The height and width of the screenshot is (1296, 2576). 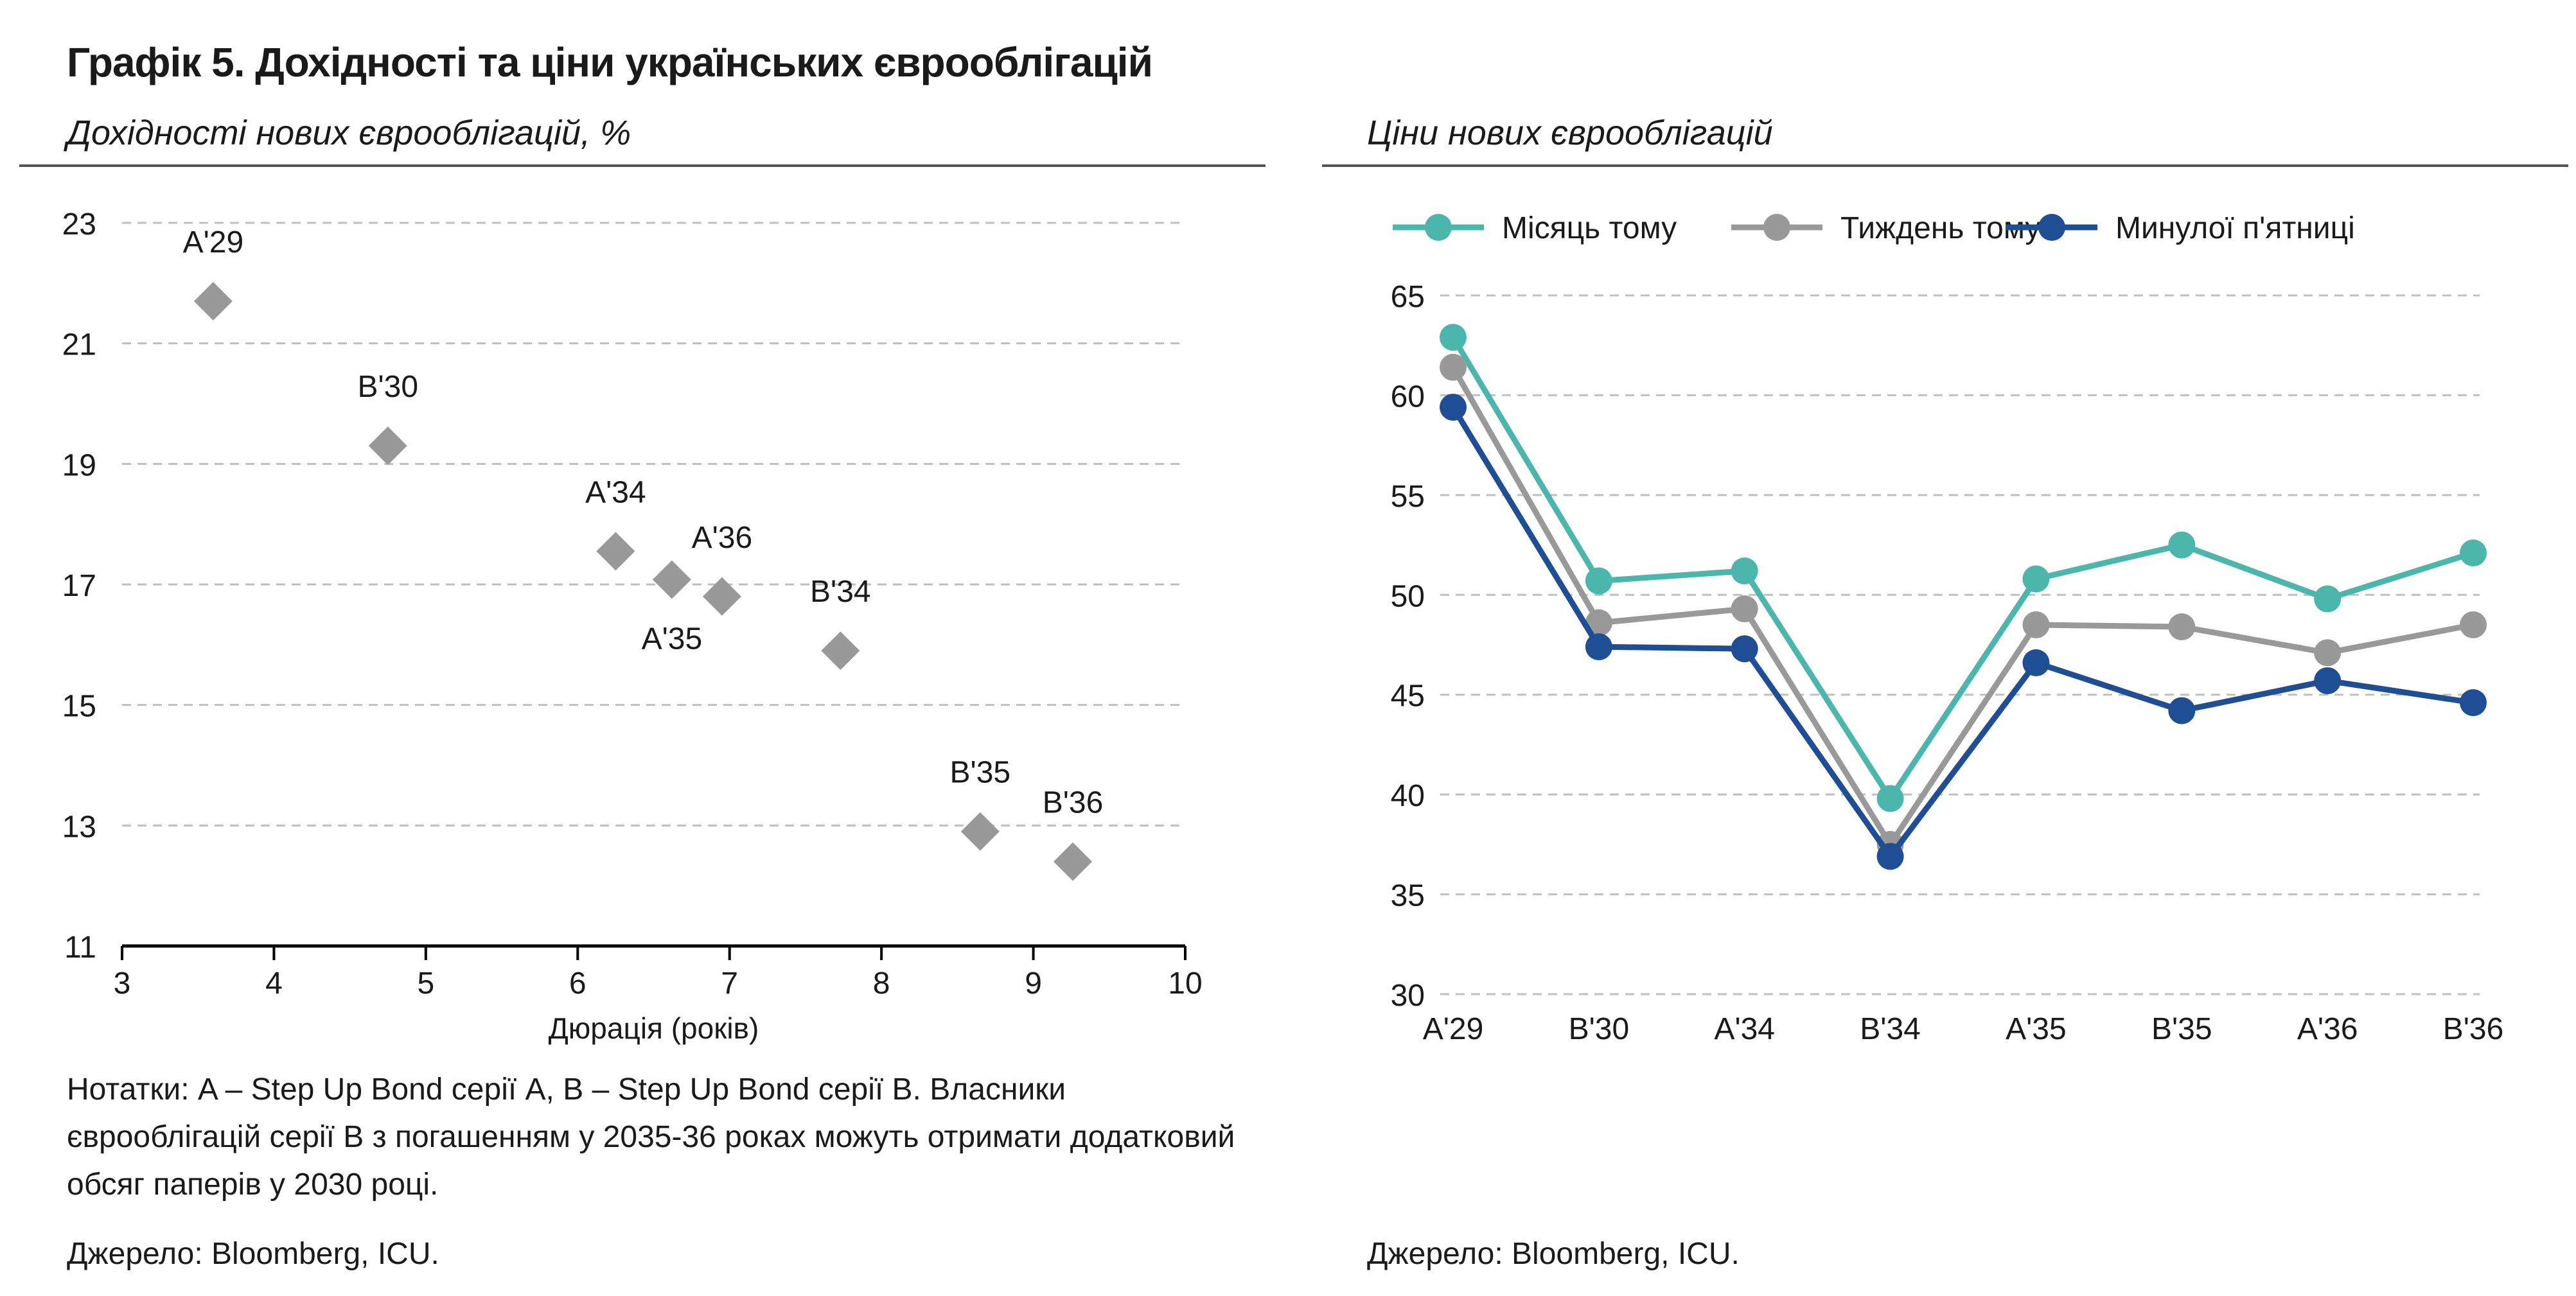 What do you see at coordinates (1408, 697) in the screenshot?
I see `line-y-tick-label: 45` at bounding box center [1408, 697].